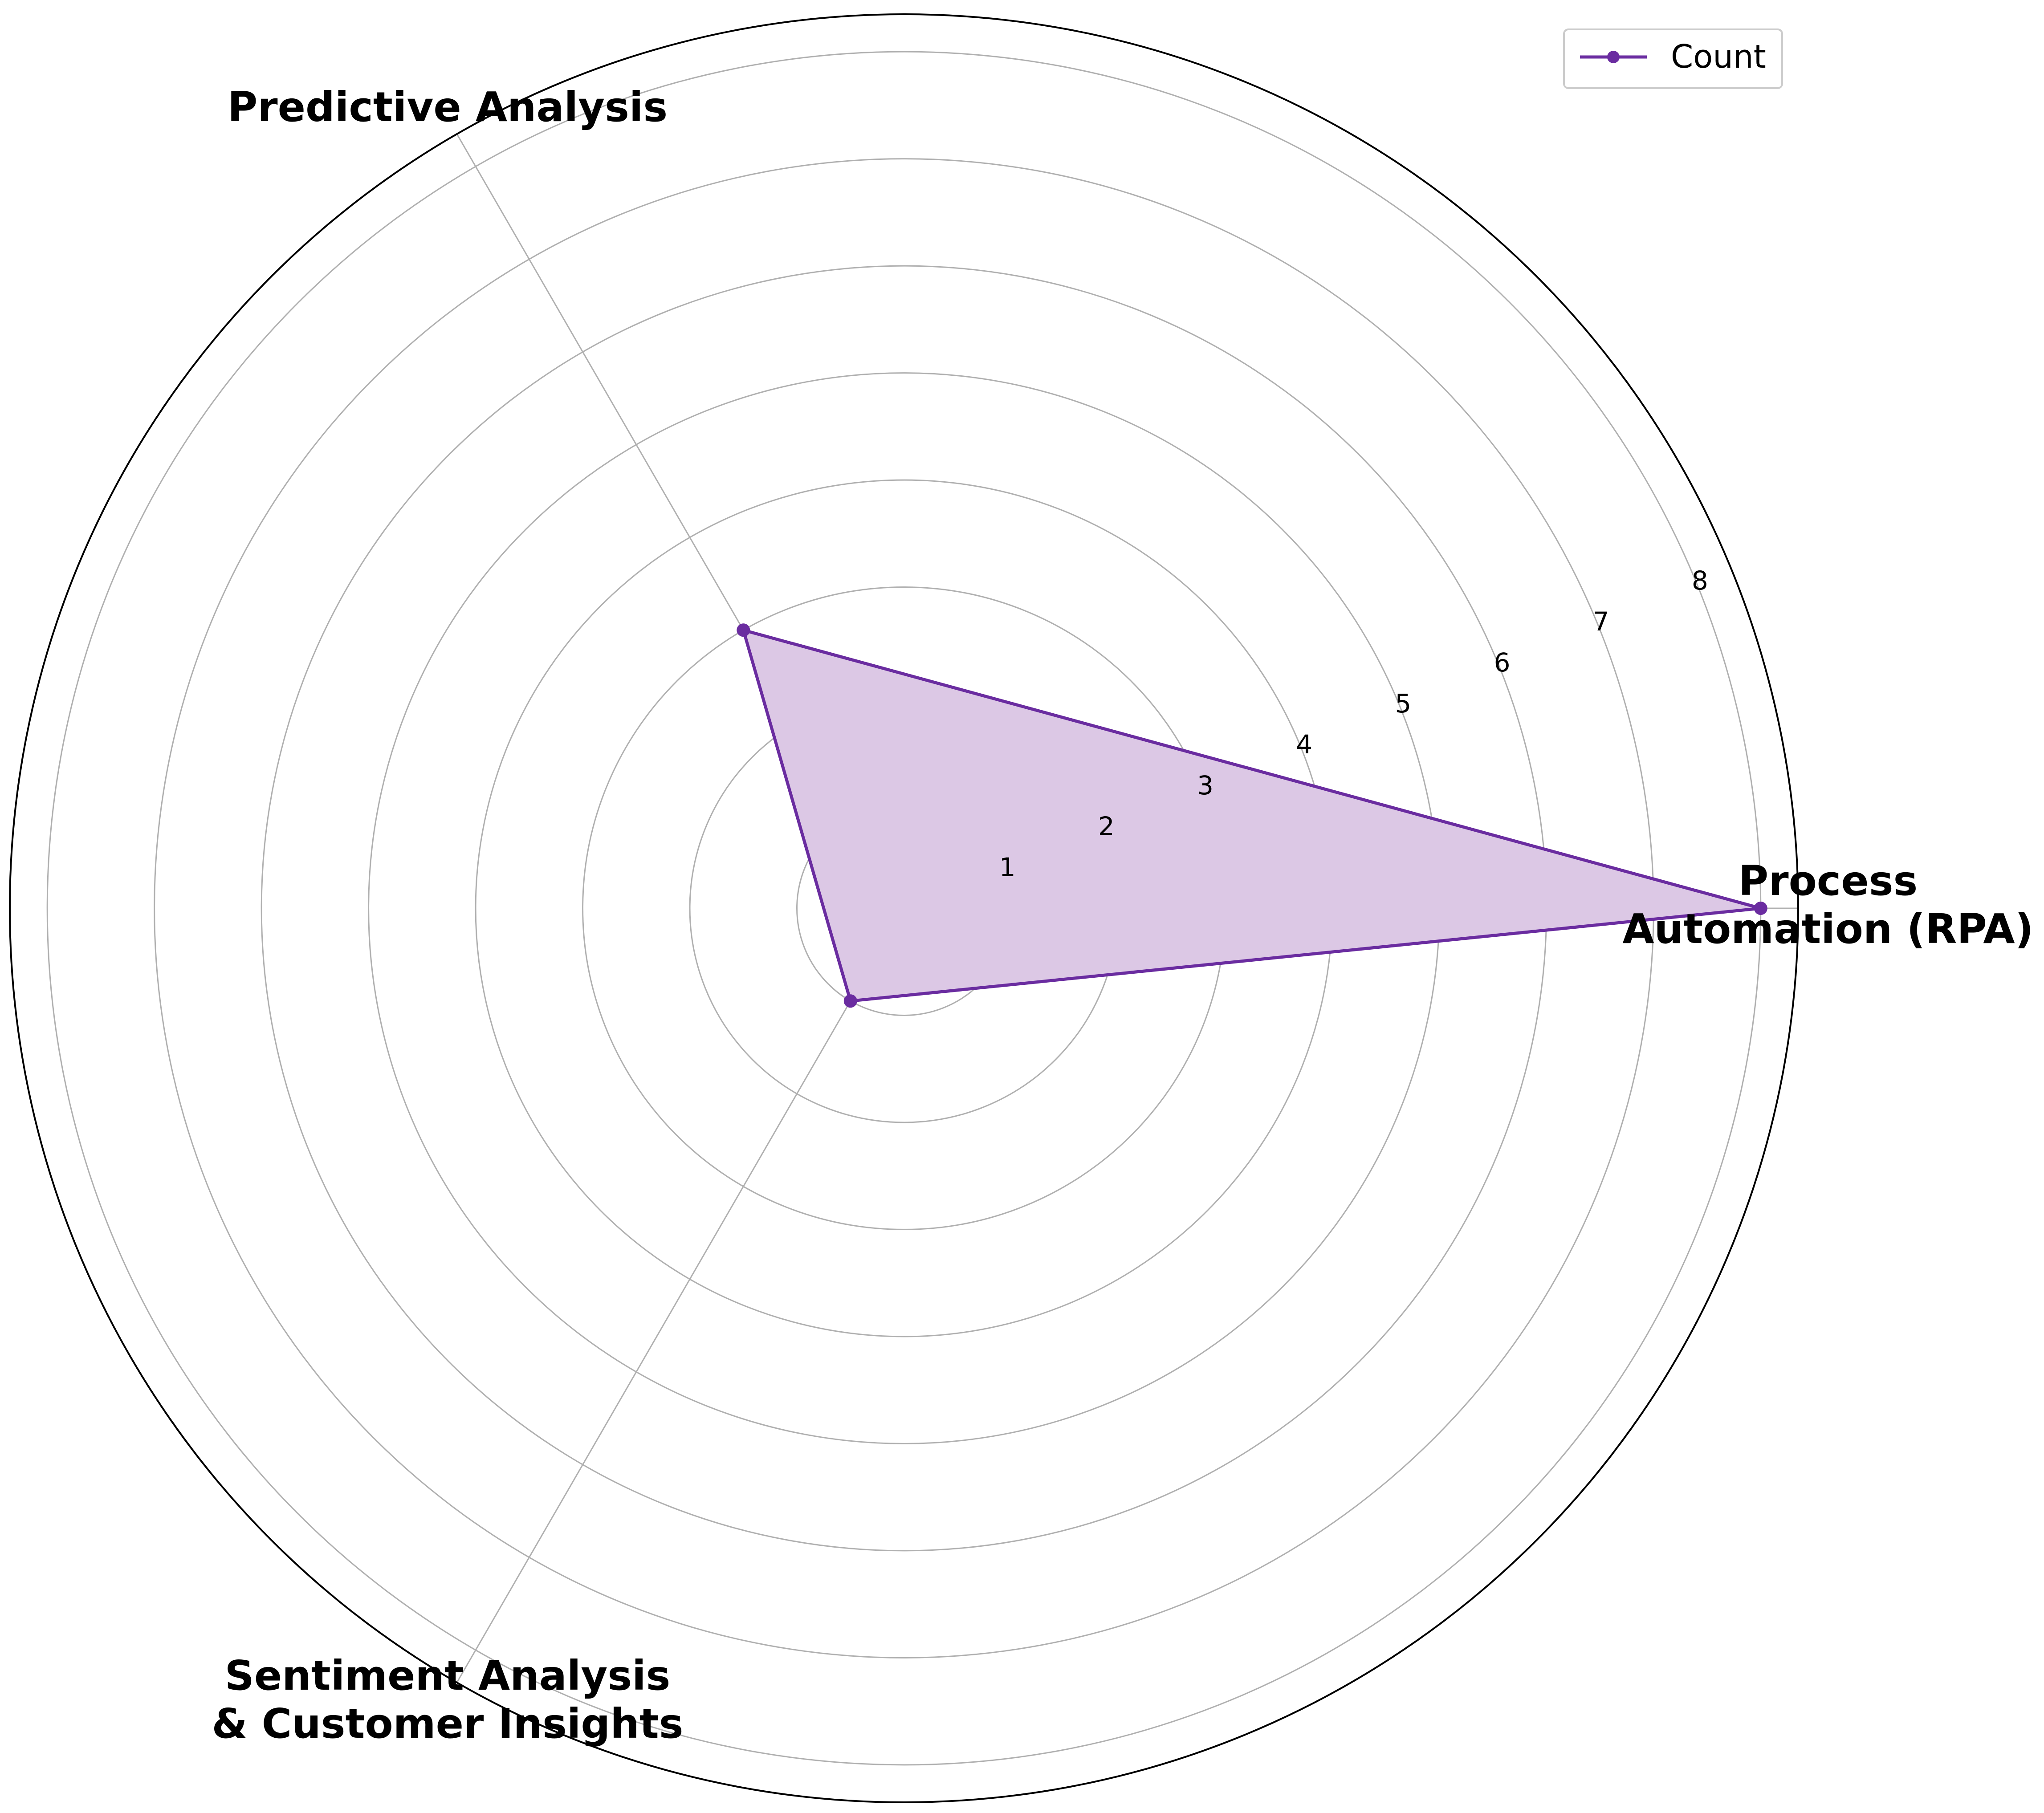 The height and width of the screenshot is (1813, 2044). What do you see at coordinates (1354, 723) in the screenshot?
I see `radial-tick-labels: 1 2 3 4 5 6 7 8` at bounding box center [1354, 723].